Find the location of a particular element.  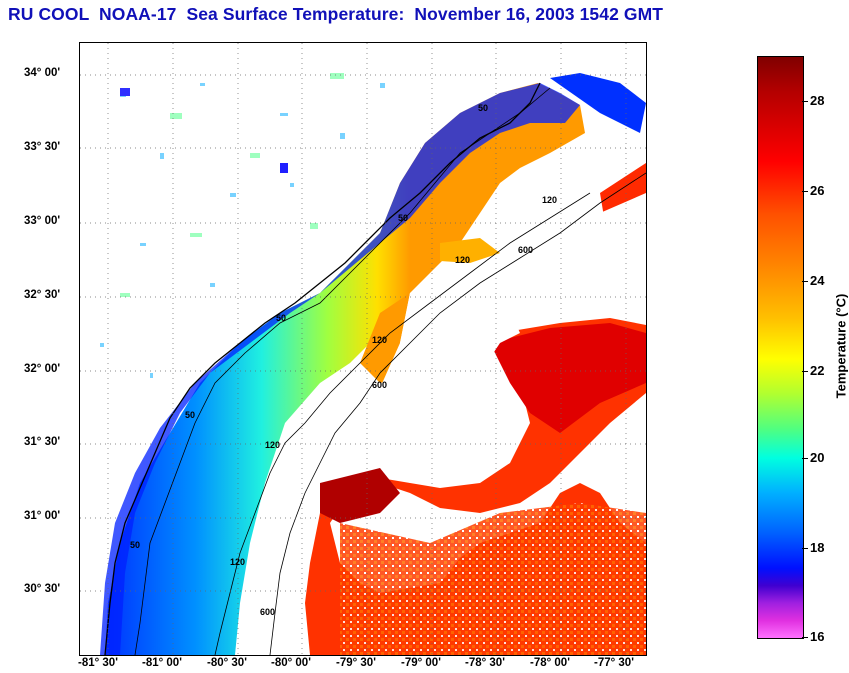

lon-label: -80° 00' is located at coordinates (291, 663).